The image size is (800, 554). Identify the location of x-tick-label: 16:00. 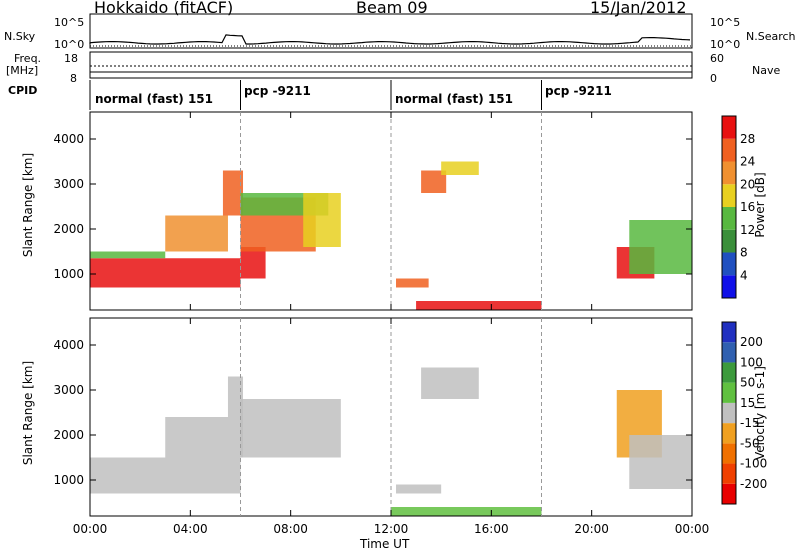
(491, 529).